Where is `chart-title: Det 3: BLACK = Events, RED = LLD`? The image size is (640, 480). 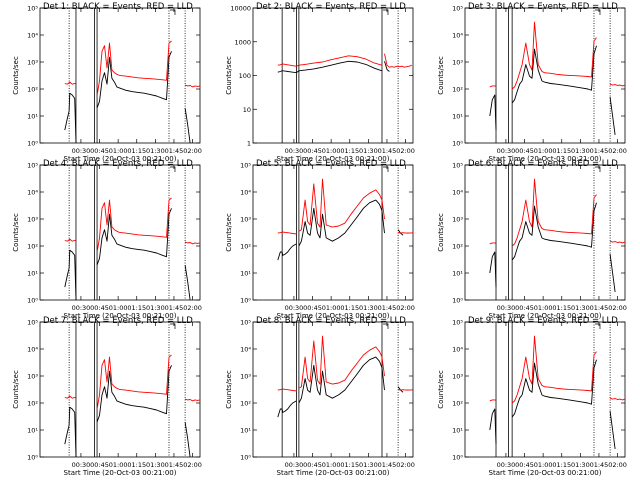
chart-title: Det 3: BLACK = Events, RED = LLD is located at coordinates (543, 7).